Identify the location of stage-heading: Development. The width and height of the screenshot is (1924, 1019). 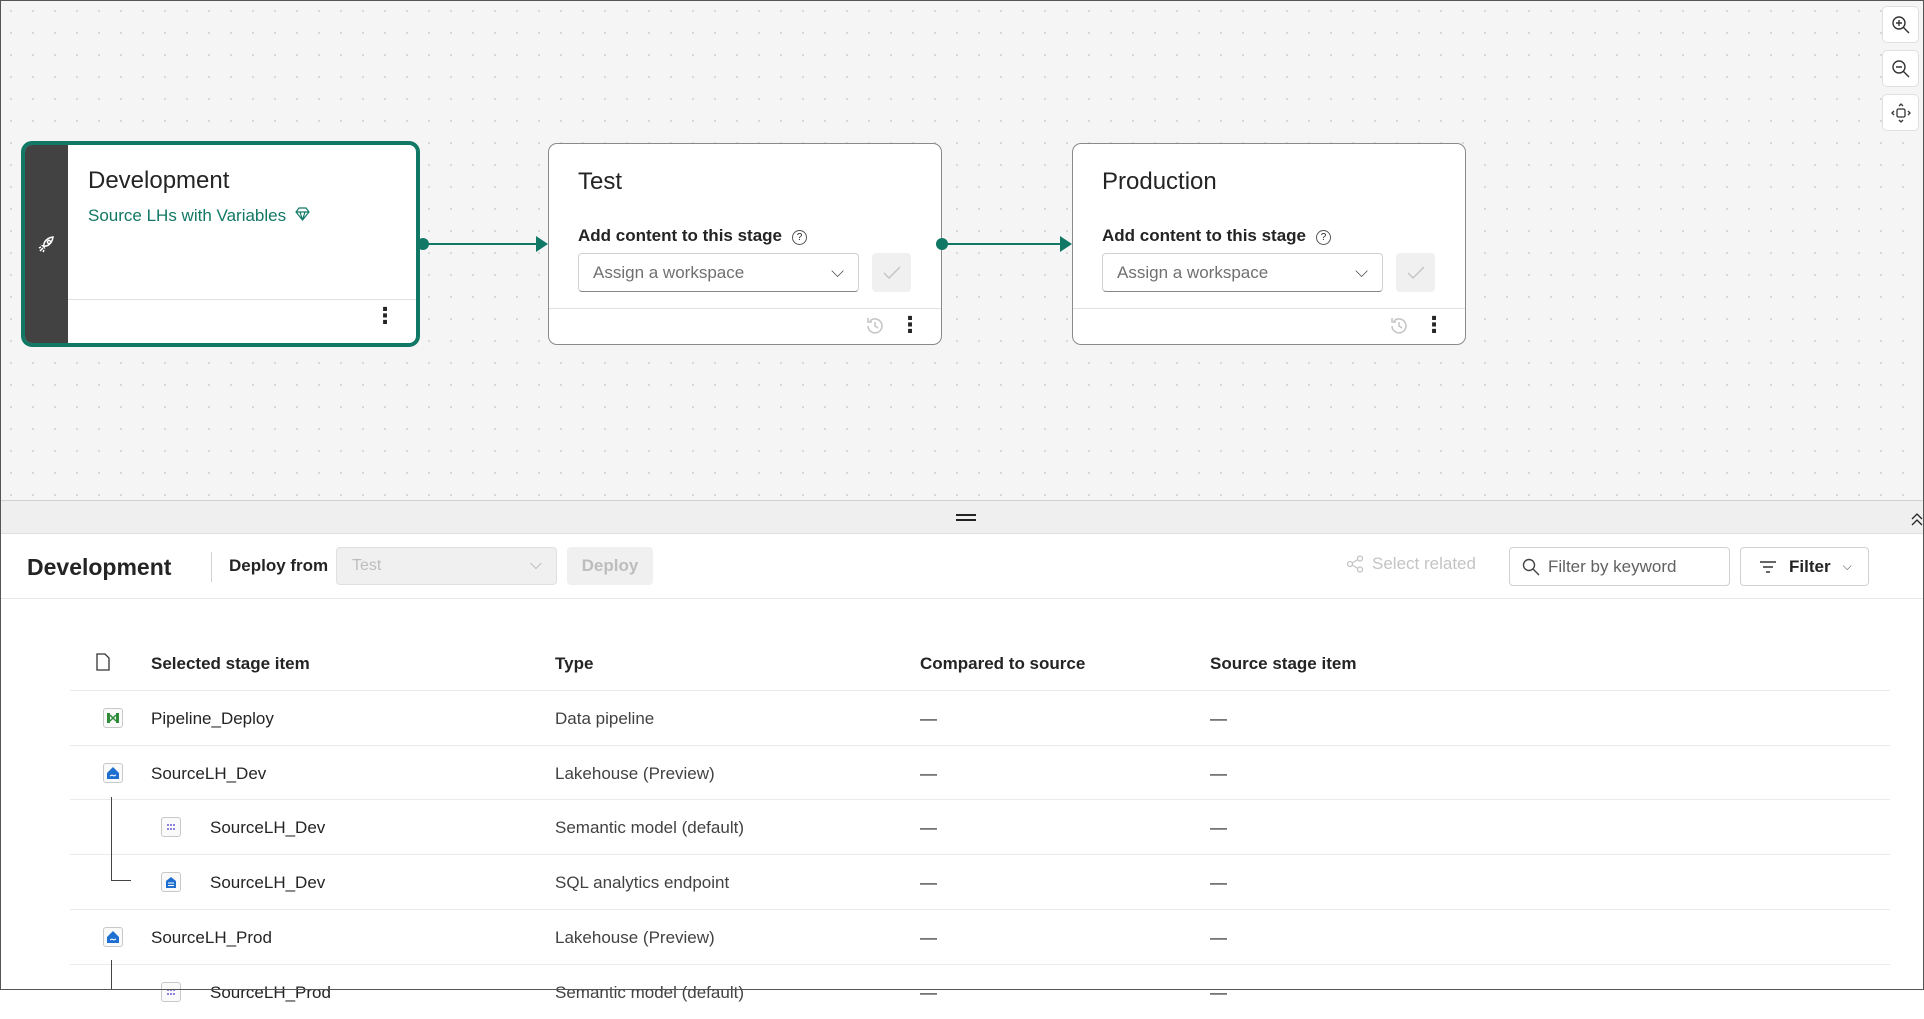
(99, 567).